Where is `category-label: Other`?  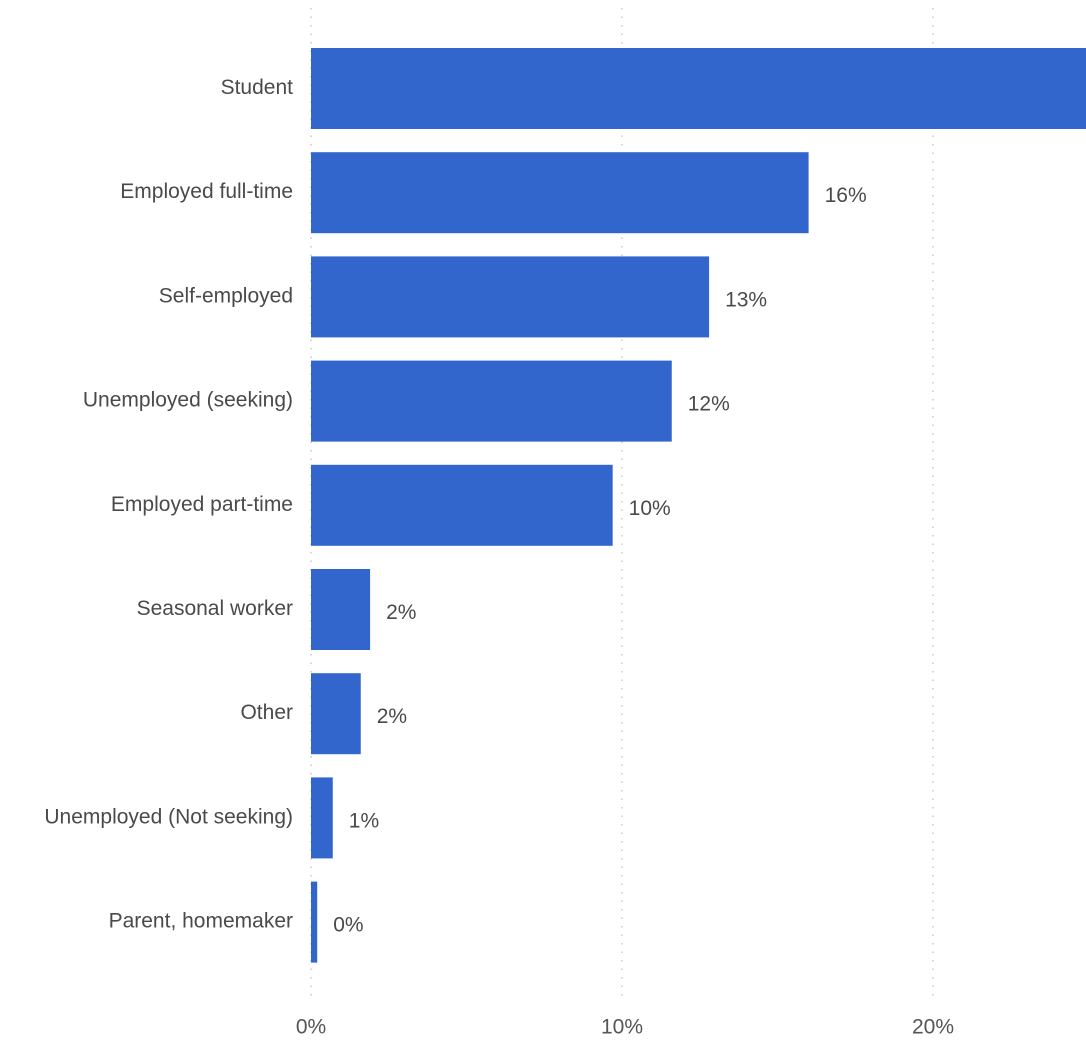 category-label: Other is located at coordinates (266, 712).